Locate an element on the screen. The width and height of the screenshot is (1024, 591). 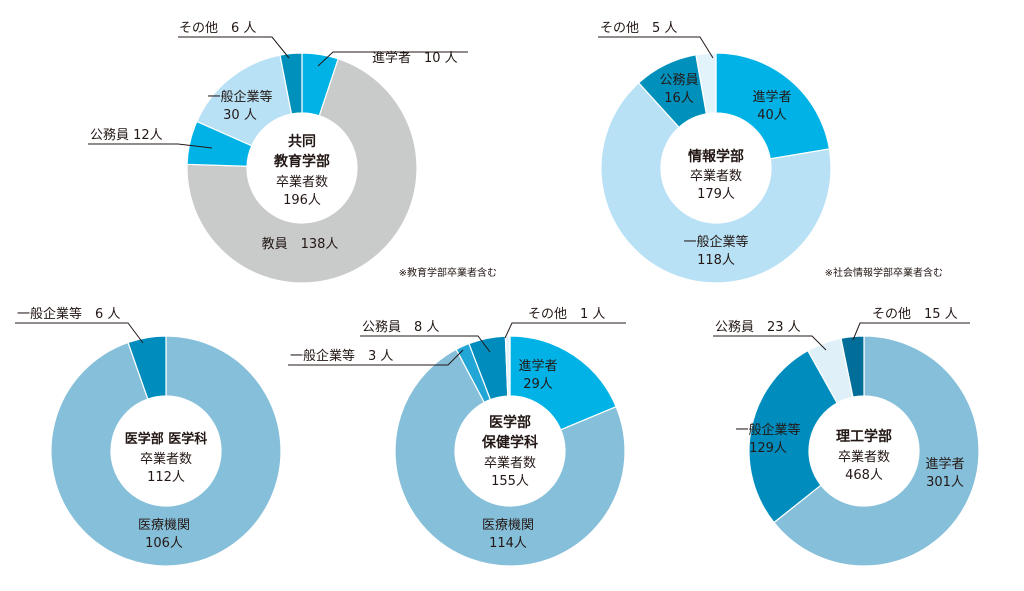
center-title: 理工学部 is located at coordinates (864, 436).